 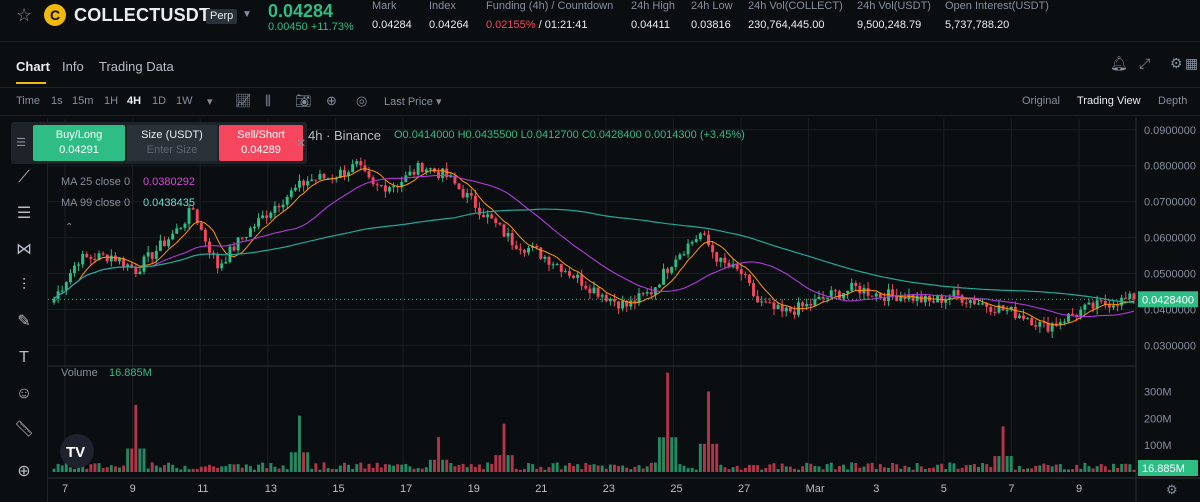 I want to click on buy-long-button: Buy/Long 0.04291, so click(x=79, y=143).